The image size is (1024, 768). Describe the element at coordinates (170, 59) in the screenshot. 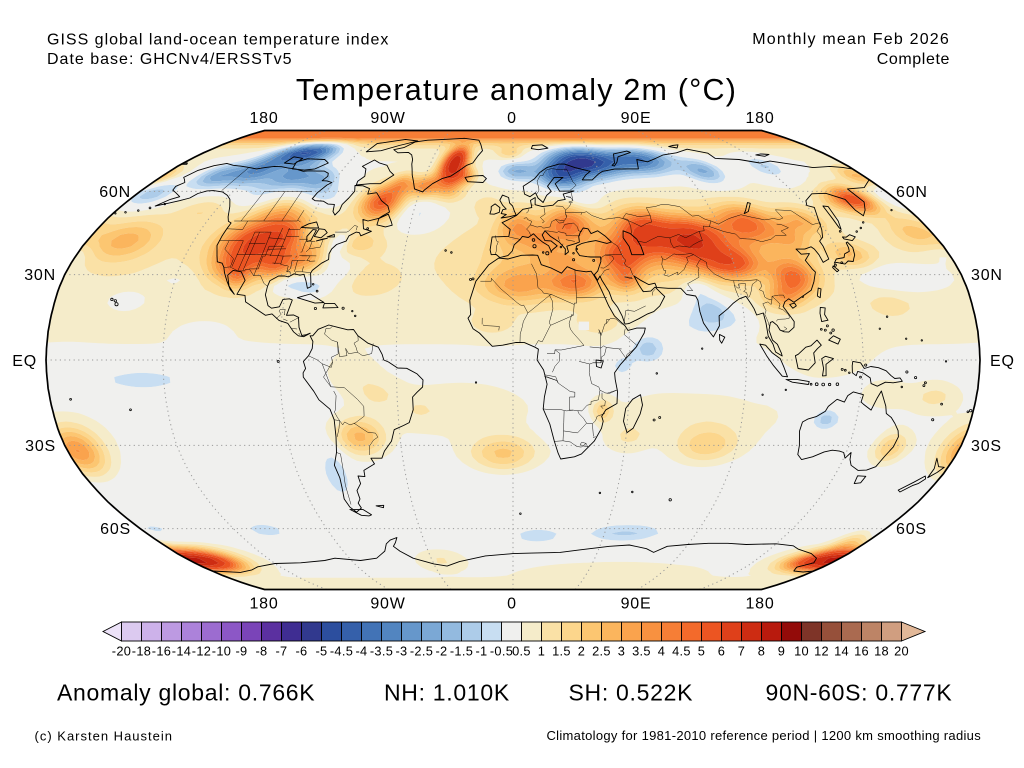

I see `svg-text: Date base: GHCNv4/ERSSTv5` at that location.